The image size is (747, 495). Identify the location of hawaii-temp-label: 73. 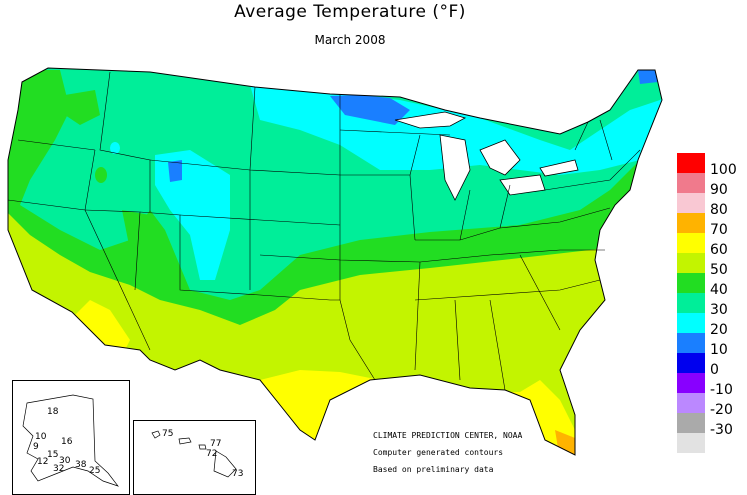
(238, 474).